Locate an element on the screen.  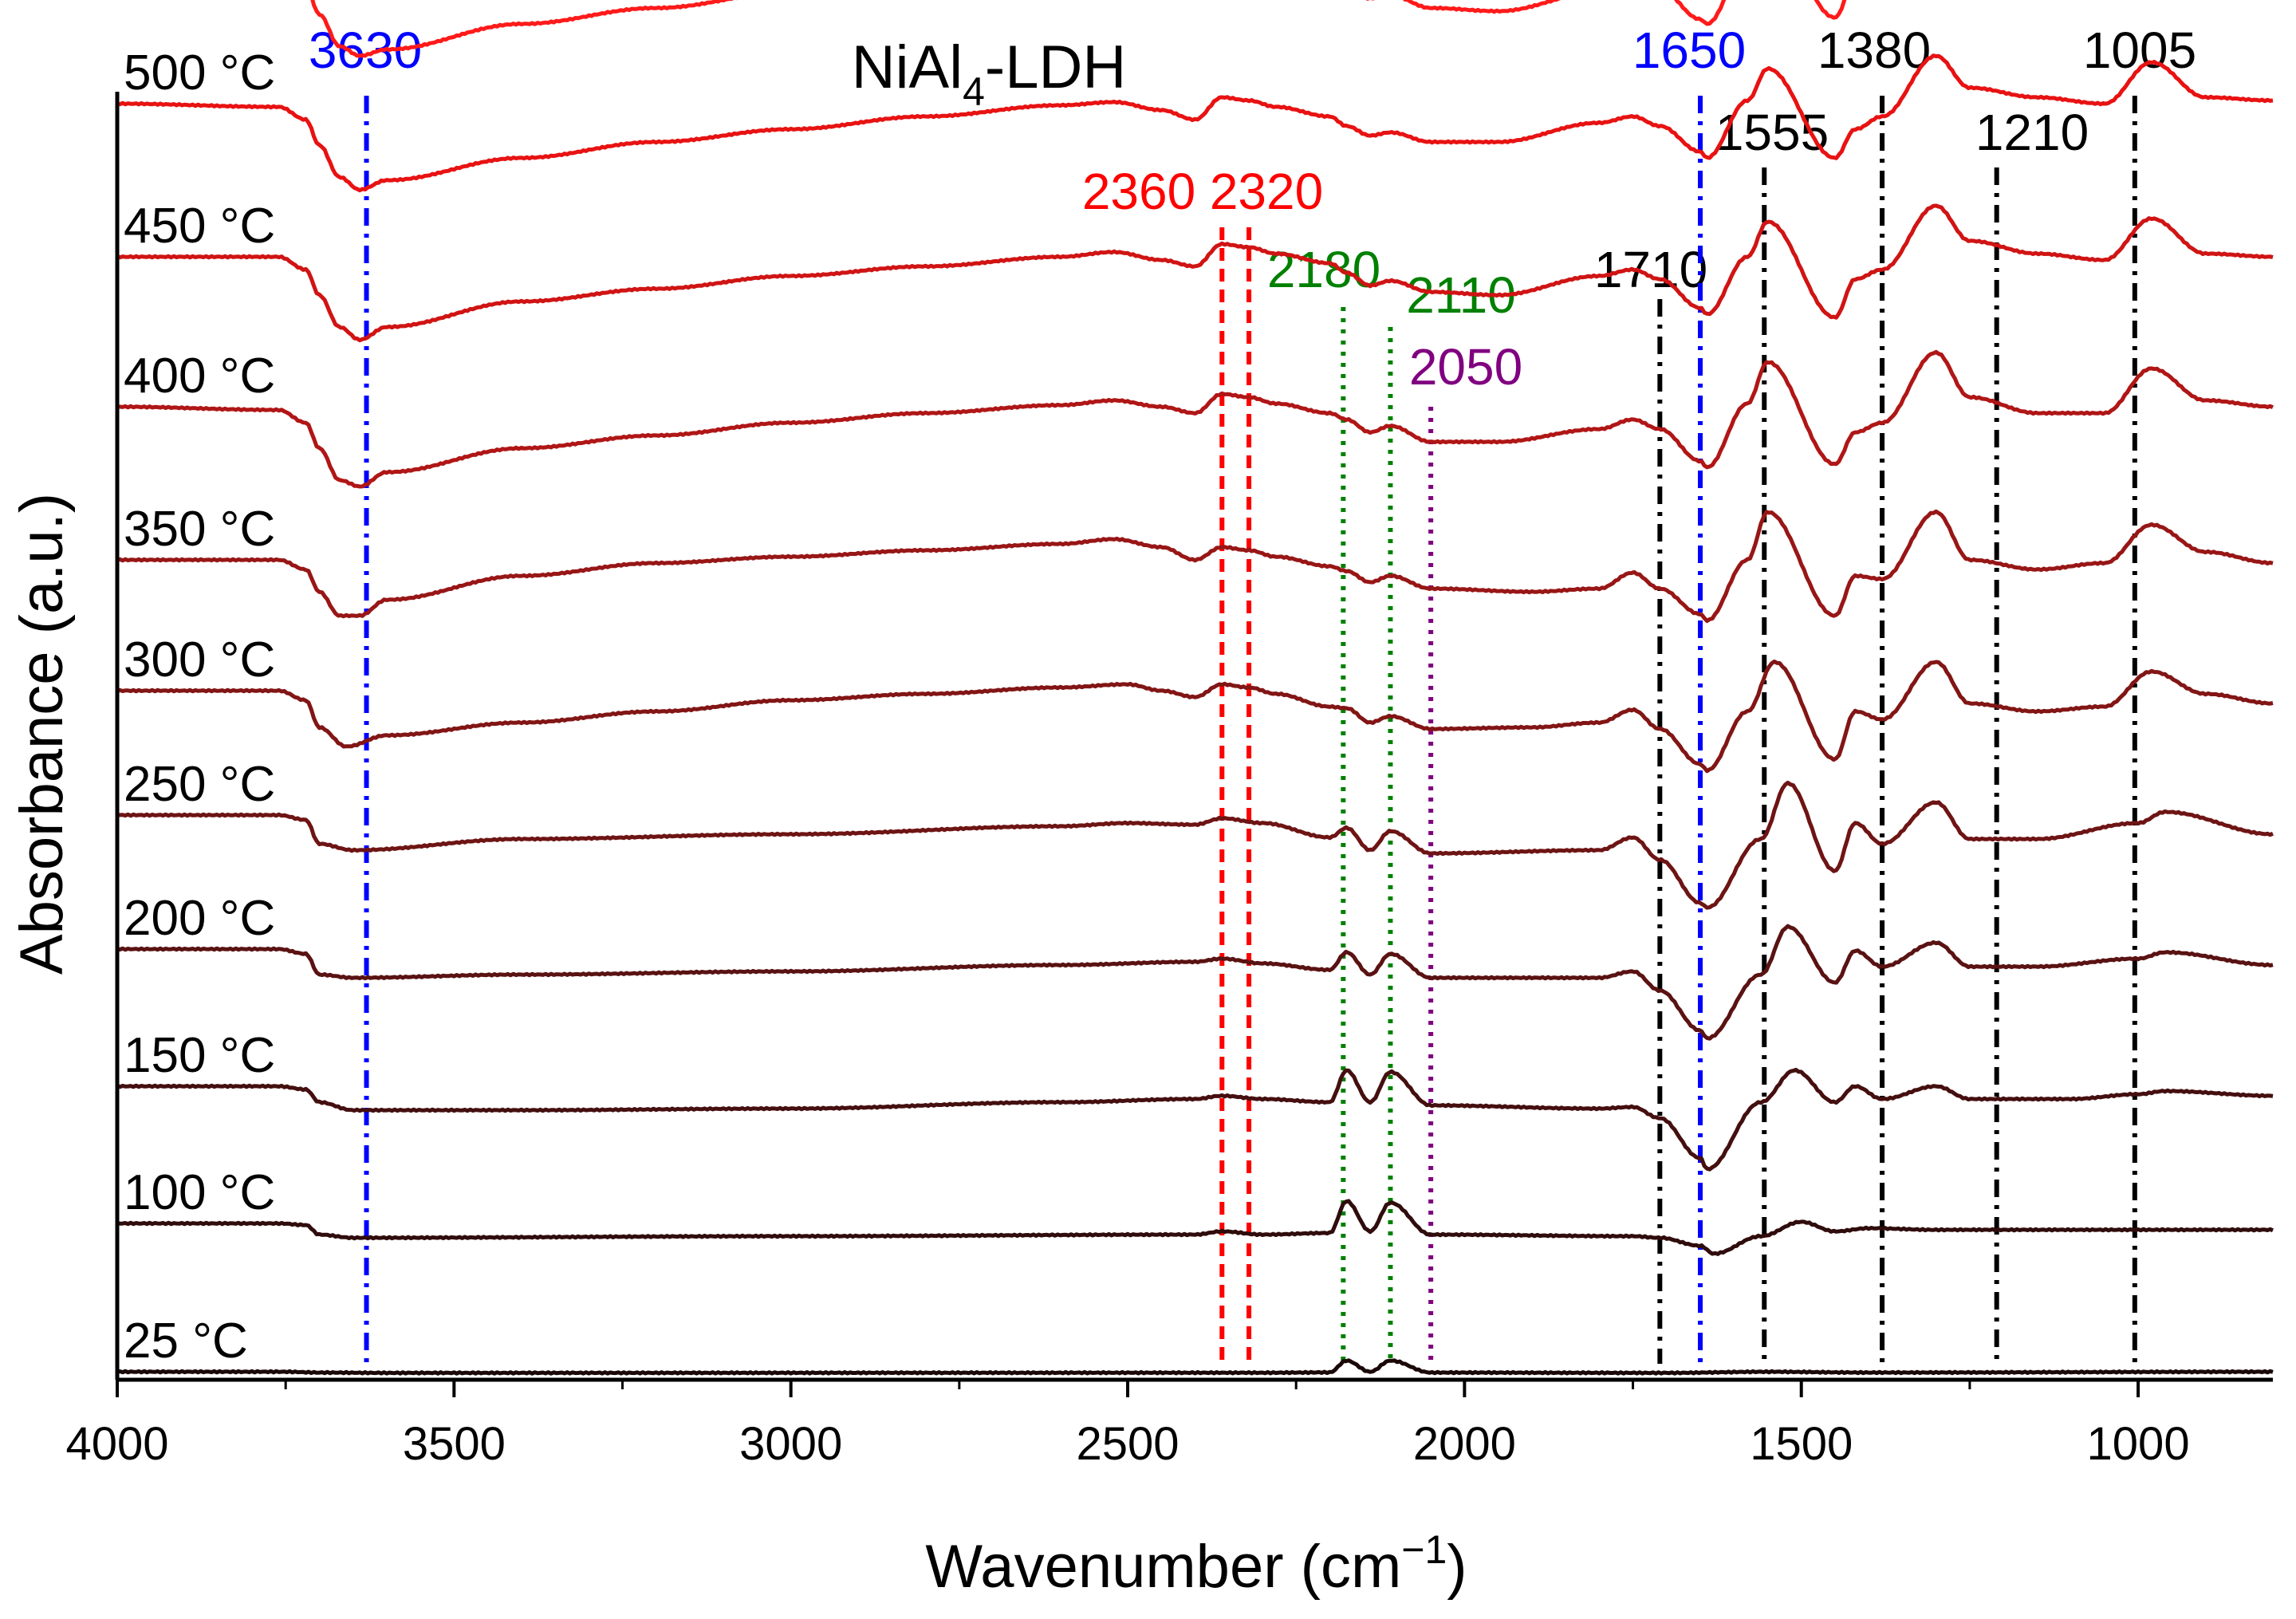
annotation-label: 3630 is located at coordinates (365, 50).